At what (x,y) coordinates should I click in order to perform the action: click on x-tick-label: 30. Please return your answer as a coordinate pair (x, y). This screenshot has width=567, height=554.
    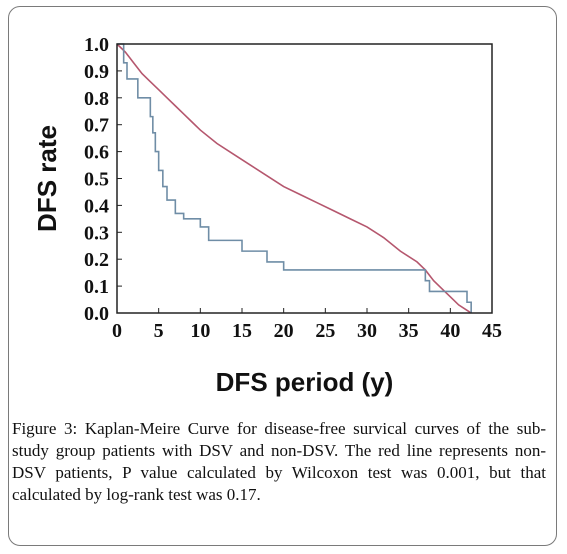
    Looking at the image, I should click on (367, 331).